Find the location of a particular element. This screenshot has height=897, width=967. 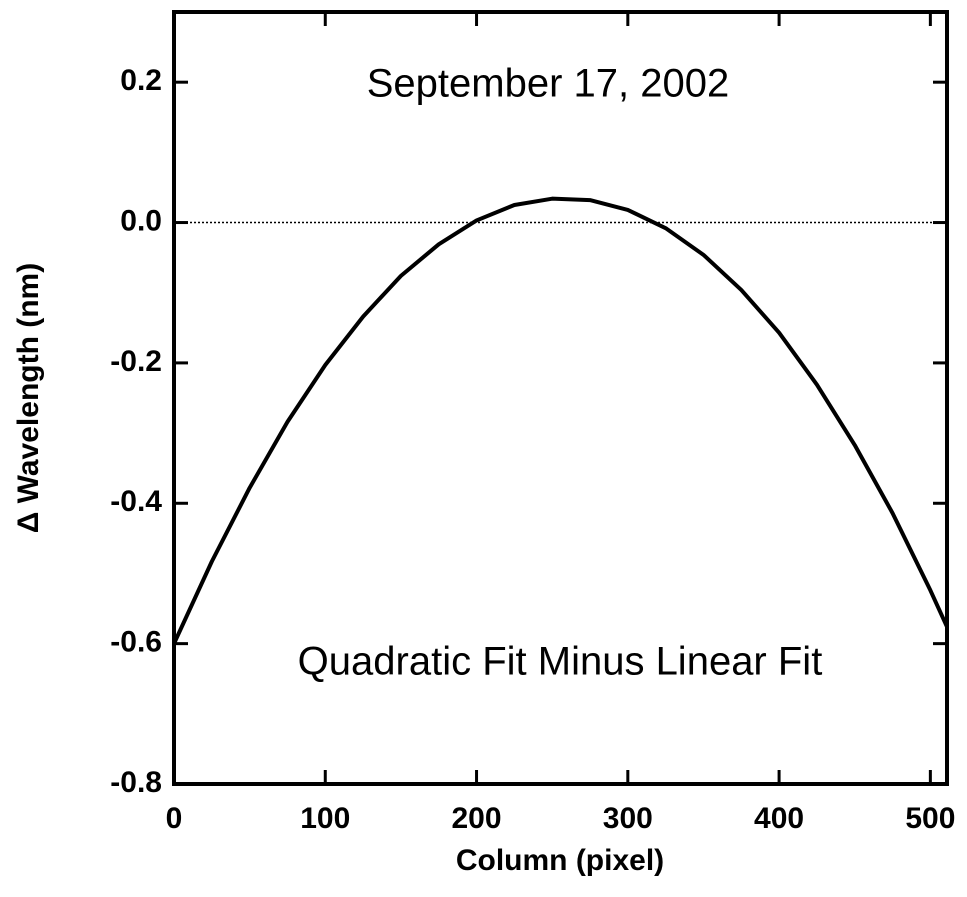

chart-title: September 17, 2002 is located at coordinates (548, 84).